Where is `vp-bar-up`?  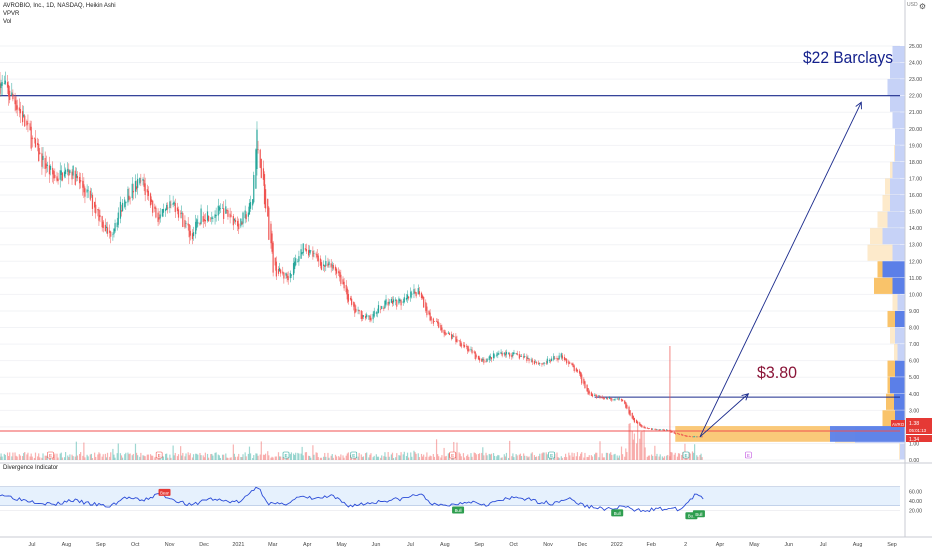 vp-bar-up is located at coordinates (894, 153).